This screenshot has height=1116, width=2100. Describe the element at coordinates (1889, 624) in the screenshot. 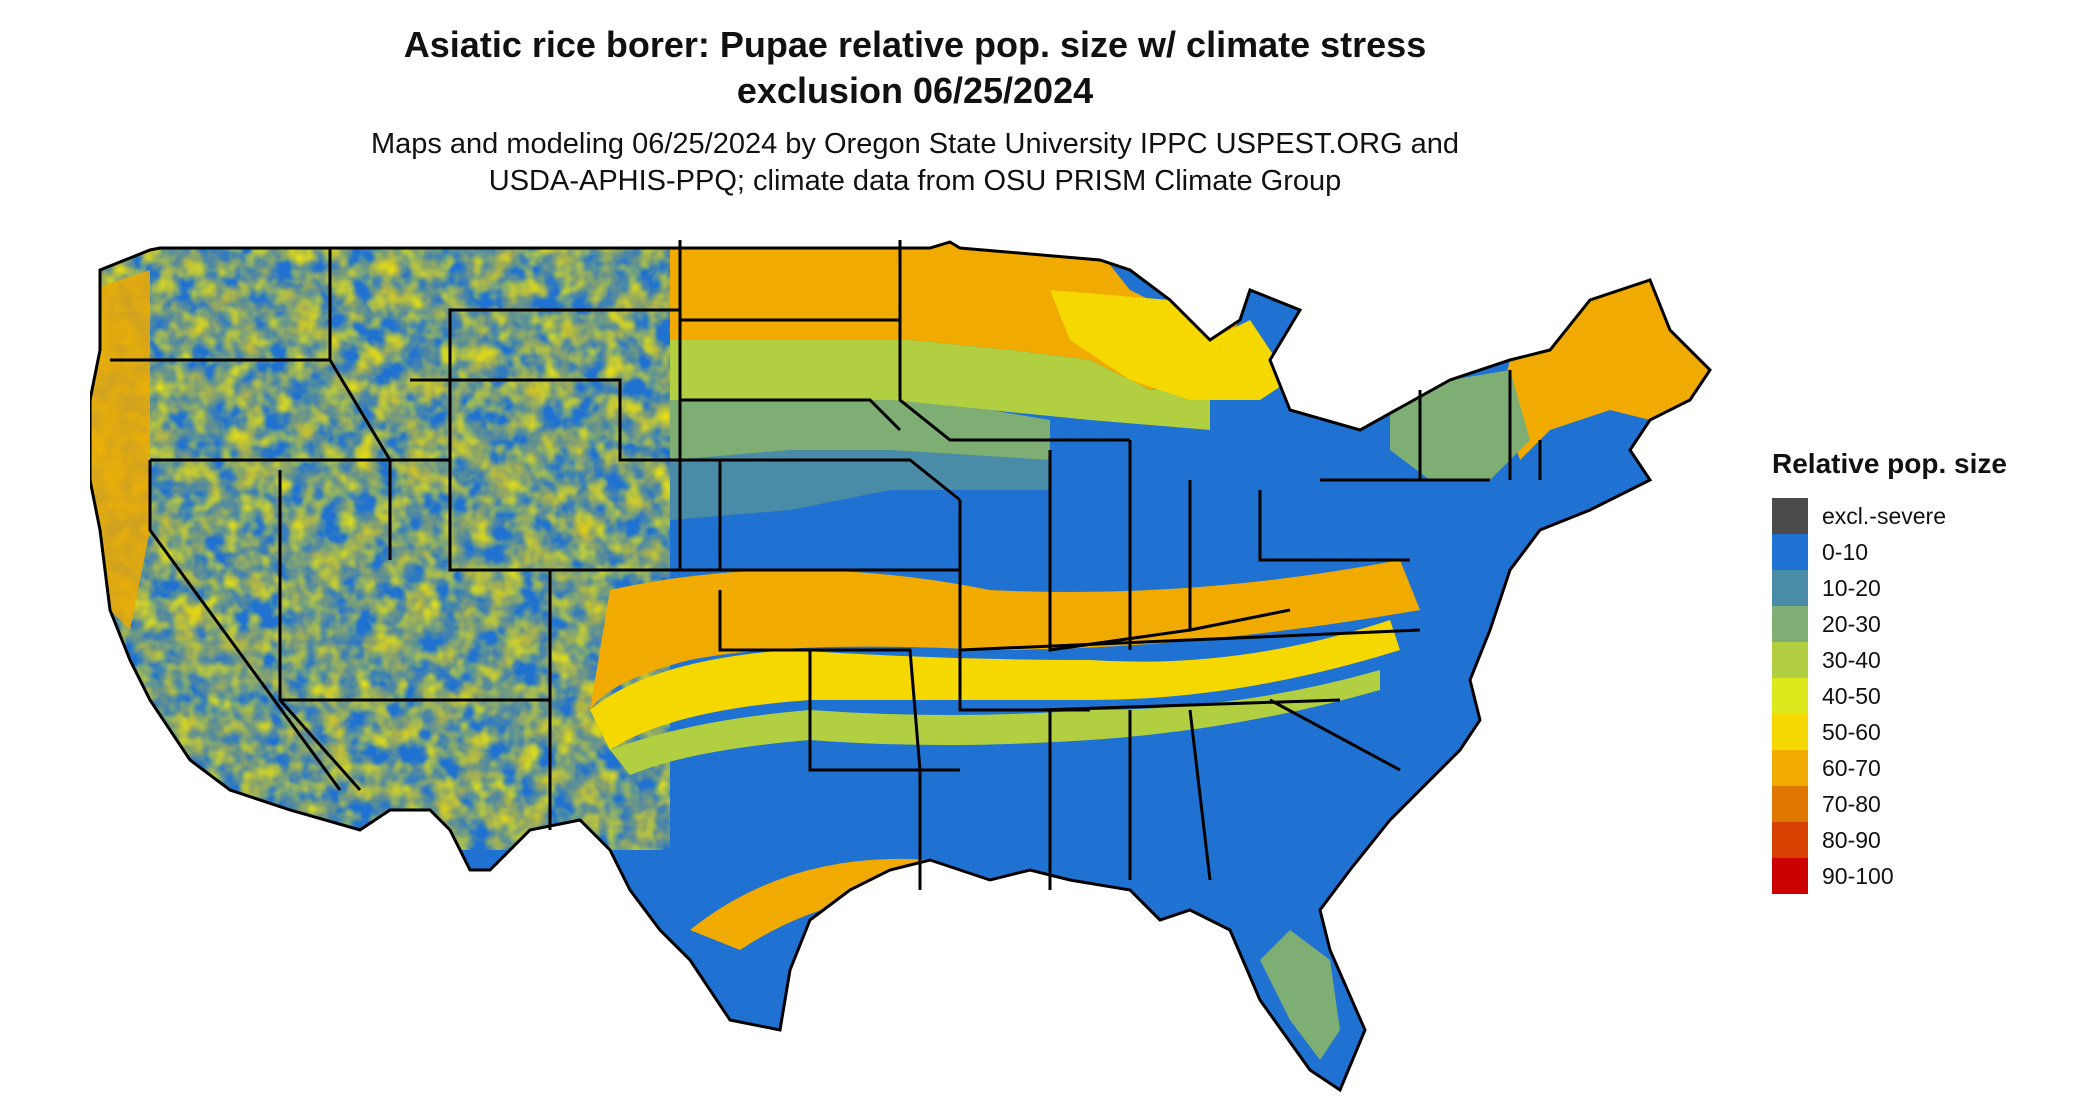

I see `legend-item: 20-30` at that location.